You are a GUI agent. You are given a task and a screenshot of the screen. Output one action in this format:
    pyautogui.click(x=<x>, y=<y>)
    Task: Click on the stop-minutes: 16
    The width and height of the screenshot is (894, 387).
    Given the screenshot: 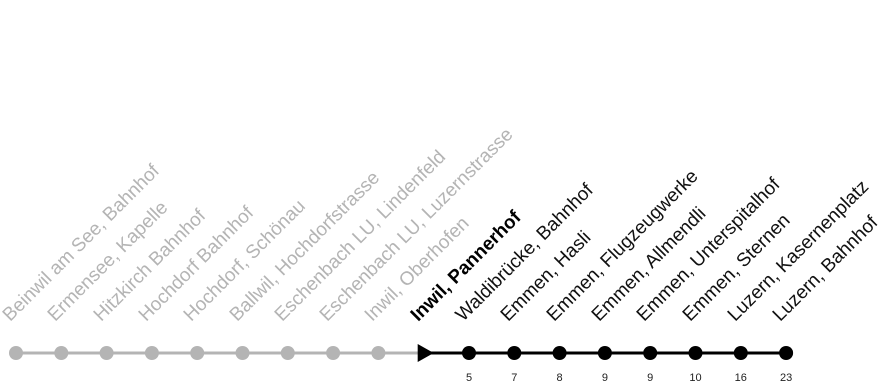 What is the action you would take?
    pyautogui.click(x=740, y=378)
    